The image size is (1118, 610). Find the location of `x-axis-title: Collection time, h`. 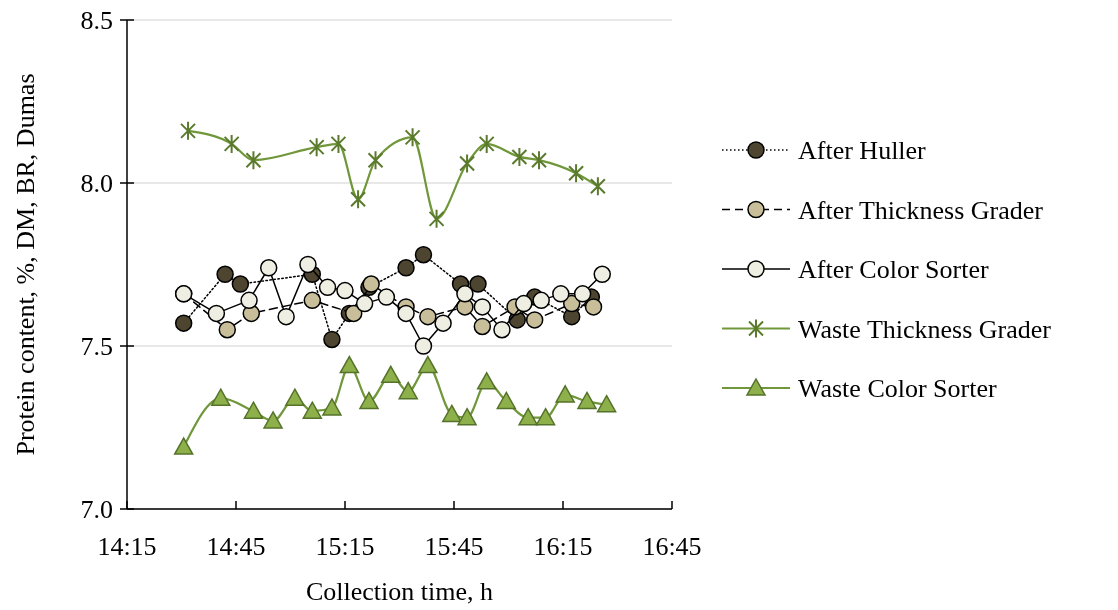

x-axis-title: Collection time, h is located at coordinates (399, 591).